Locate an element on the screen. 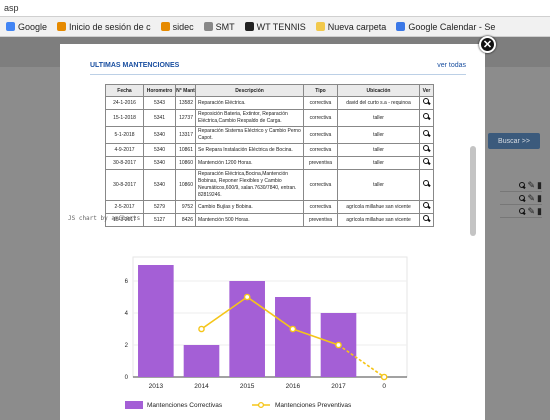 The height and width of the screenshot is (420, 550). cell-mant: 13317 is located at coordinates (185, 135).